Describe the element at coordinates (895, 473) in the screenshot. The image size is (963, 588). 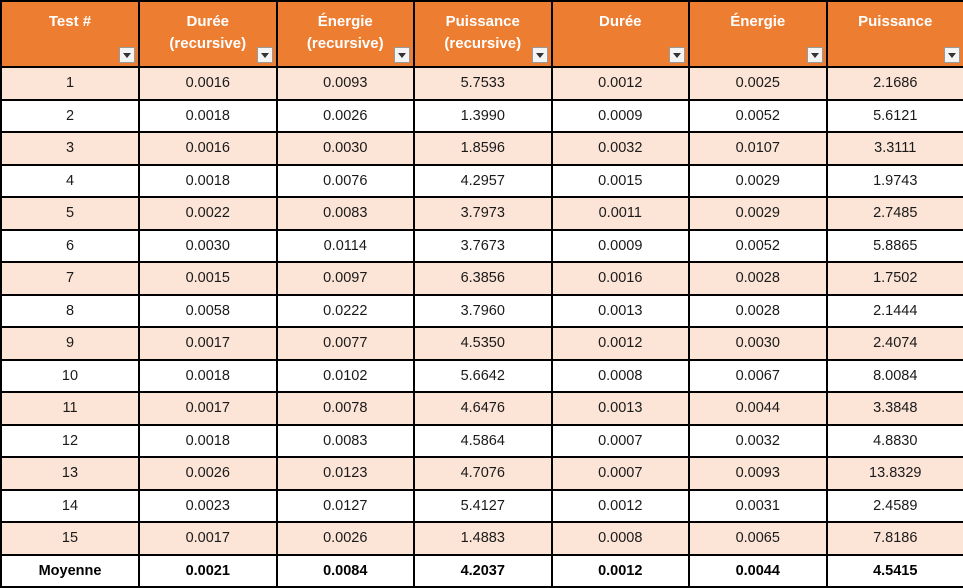
I see `table-cell: 13.8329` at that location.